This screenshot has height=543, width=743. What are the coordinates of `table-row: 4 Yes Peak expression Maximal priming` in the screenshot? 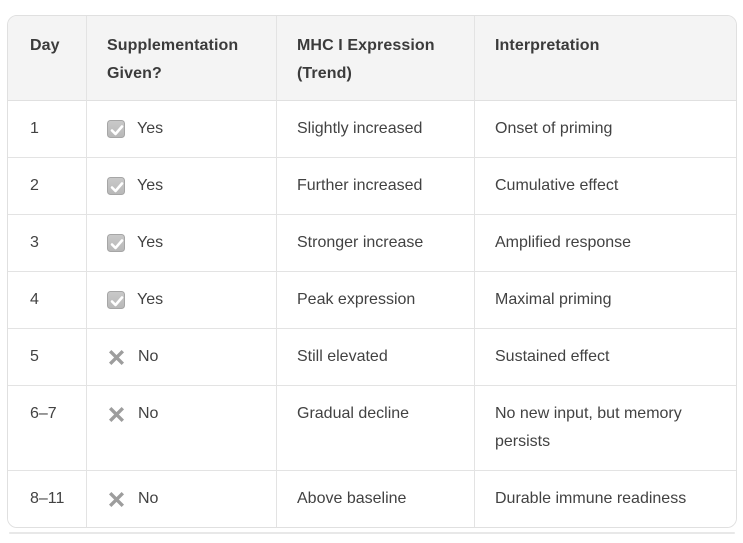 It's located at (372, 299).